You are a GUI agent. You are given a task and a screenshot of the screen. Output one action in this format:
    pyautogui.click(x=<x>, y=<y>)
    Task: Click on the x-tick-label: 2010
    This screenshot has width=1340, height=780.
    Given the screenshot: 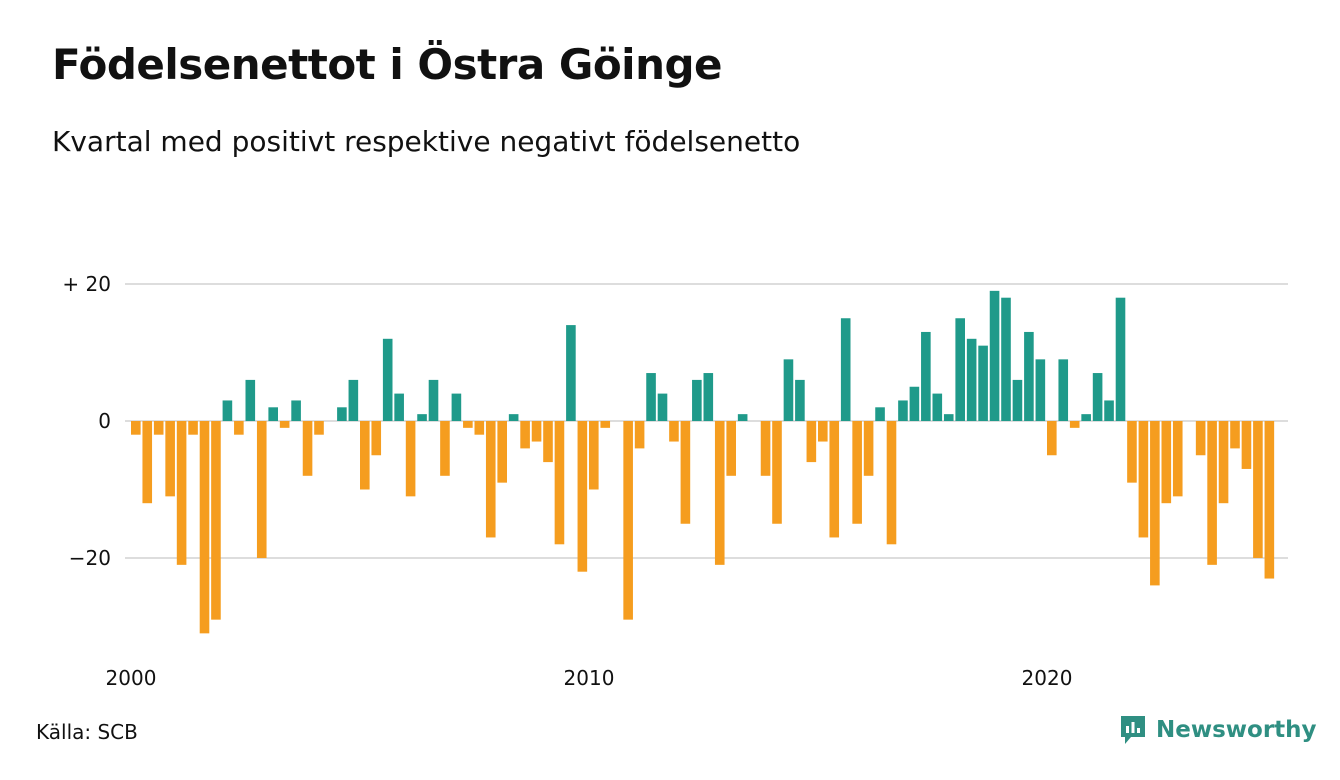 What is the action you would take?
    pyautogui.click(x=589, y=678)
    